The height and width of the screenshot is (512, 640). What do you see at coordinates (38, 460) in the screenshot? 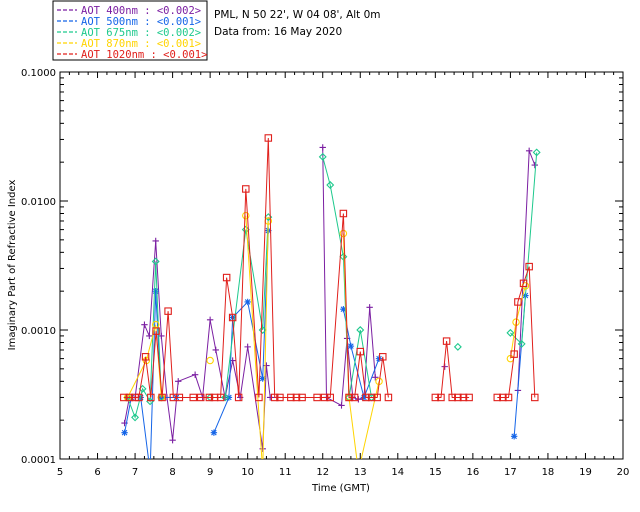
I see `y-tick-label: 0.0001` at bounding box center [38, 460].